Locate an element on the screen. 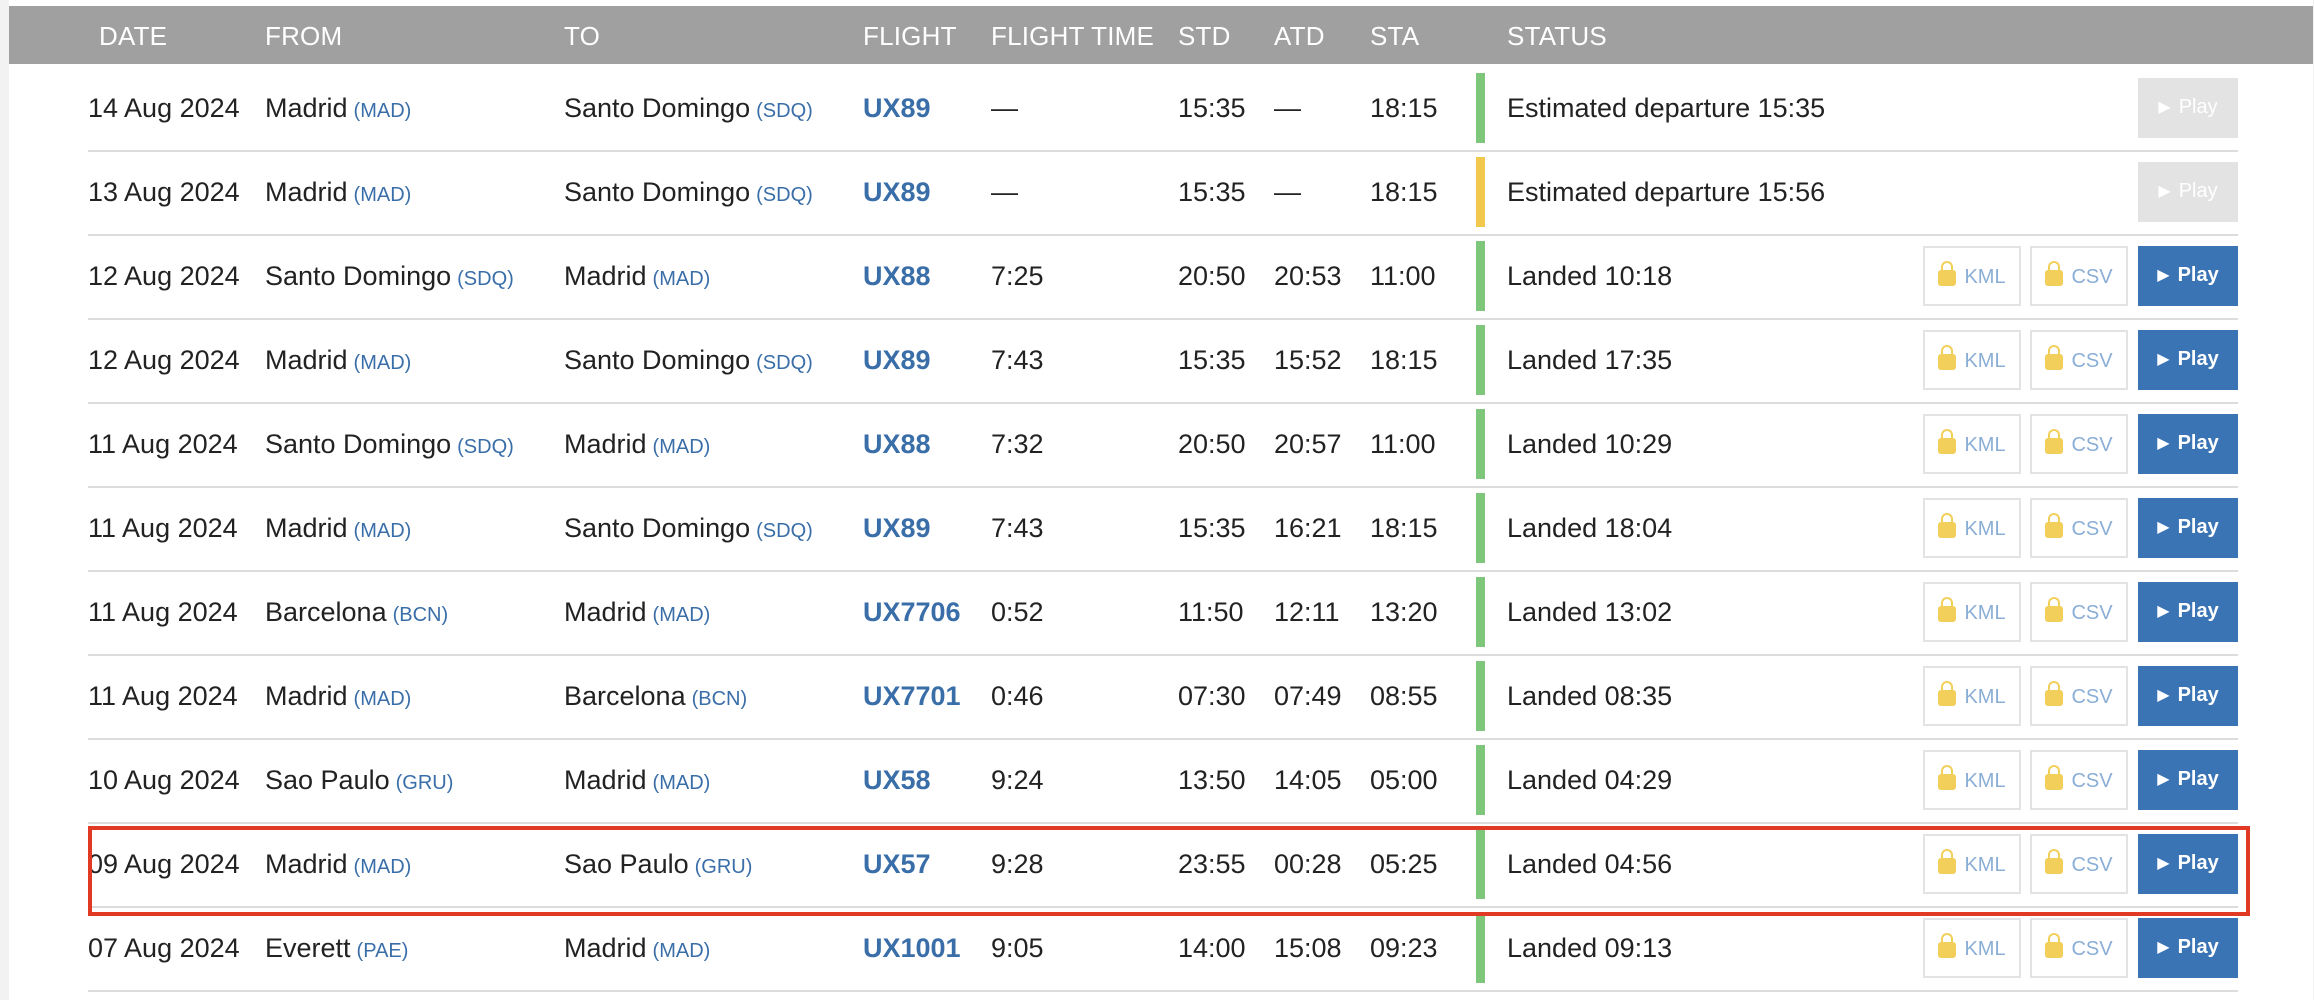 The height and width of the screenshot is (1000, 2314). kml-button-label: KML is located at coordinates (1985, 781).